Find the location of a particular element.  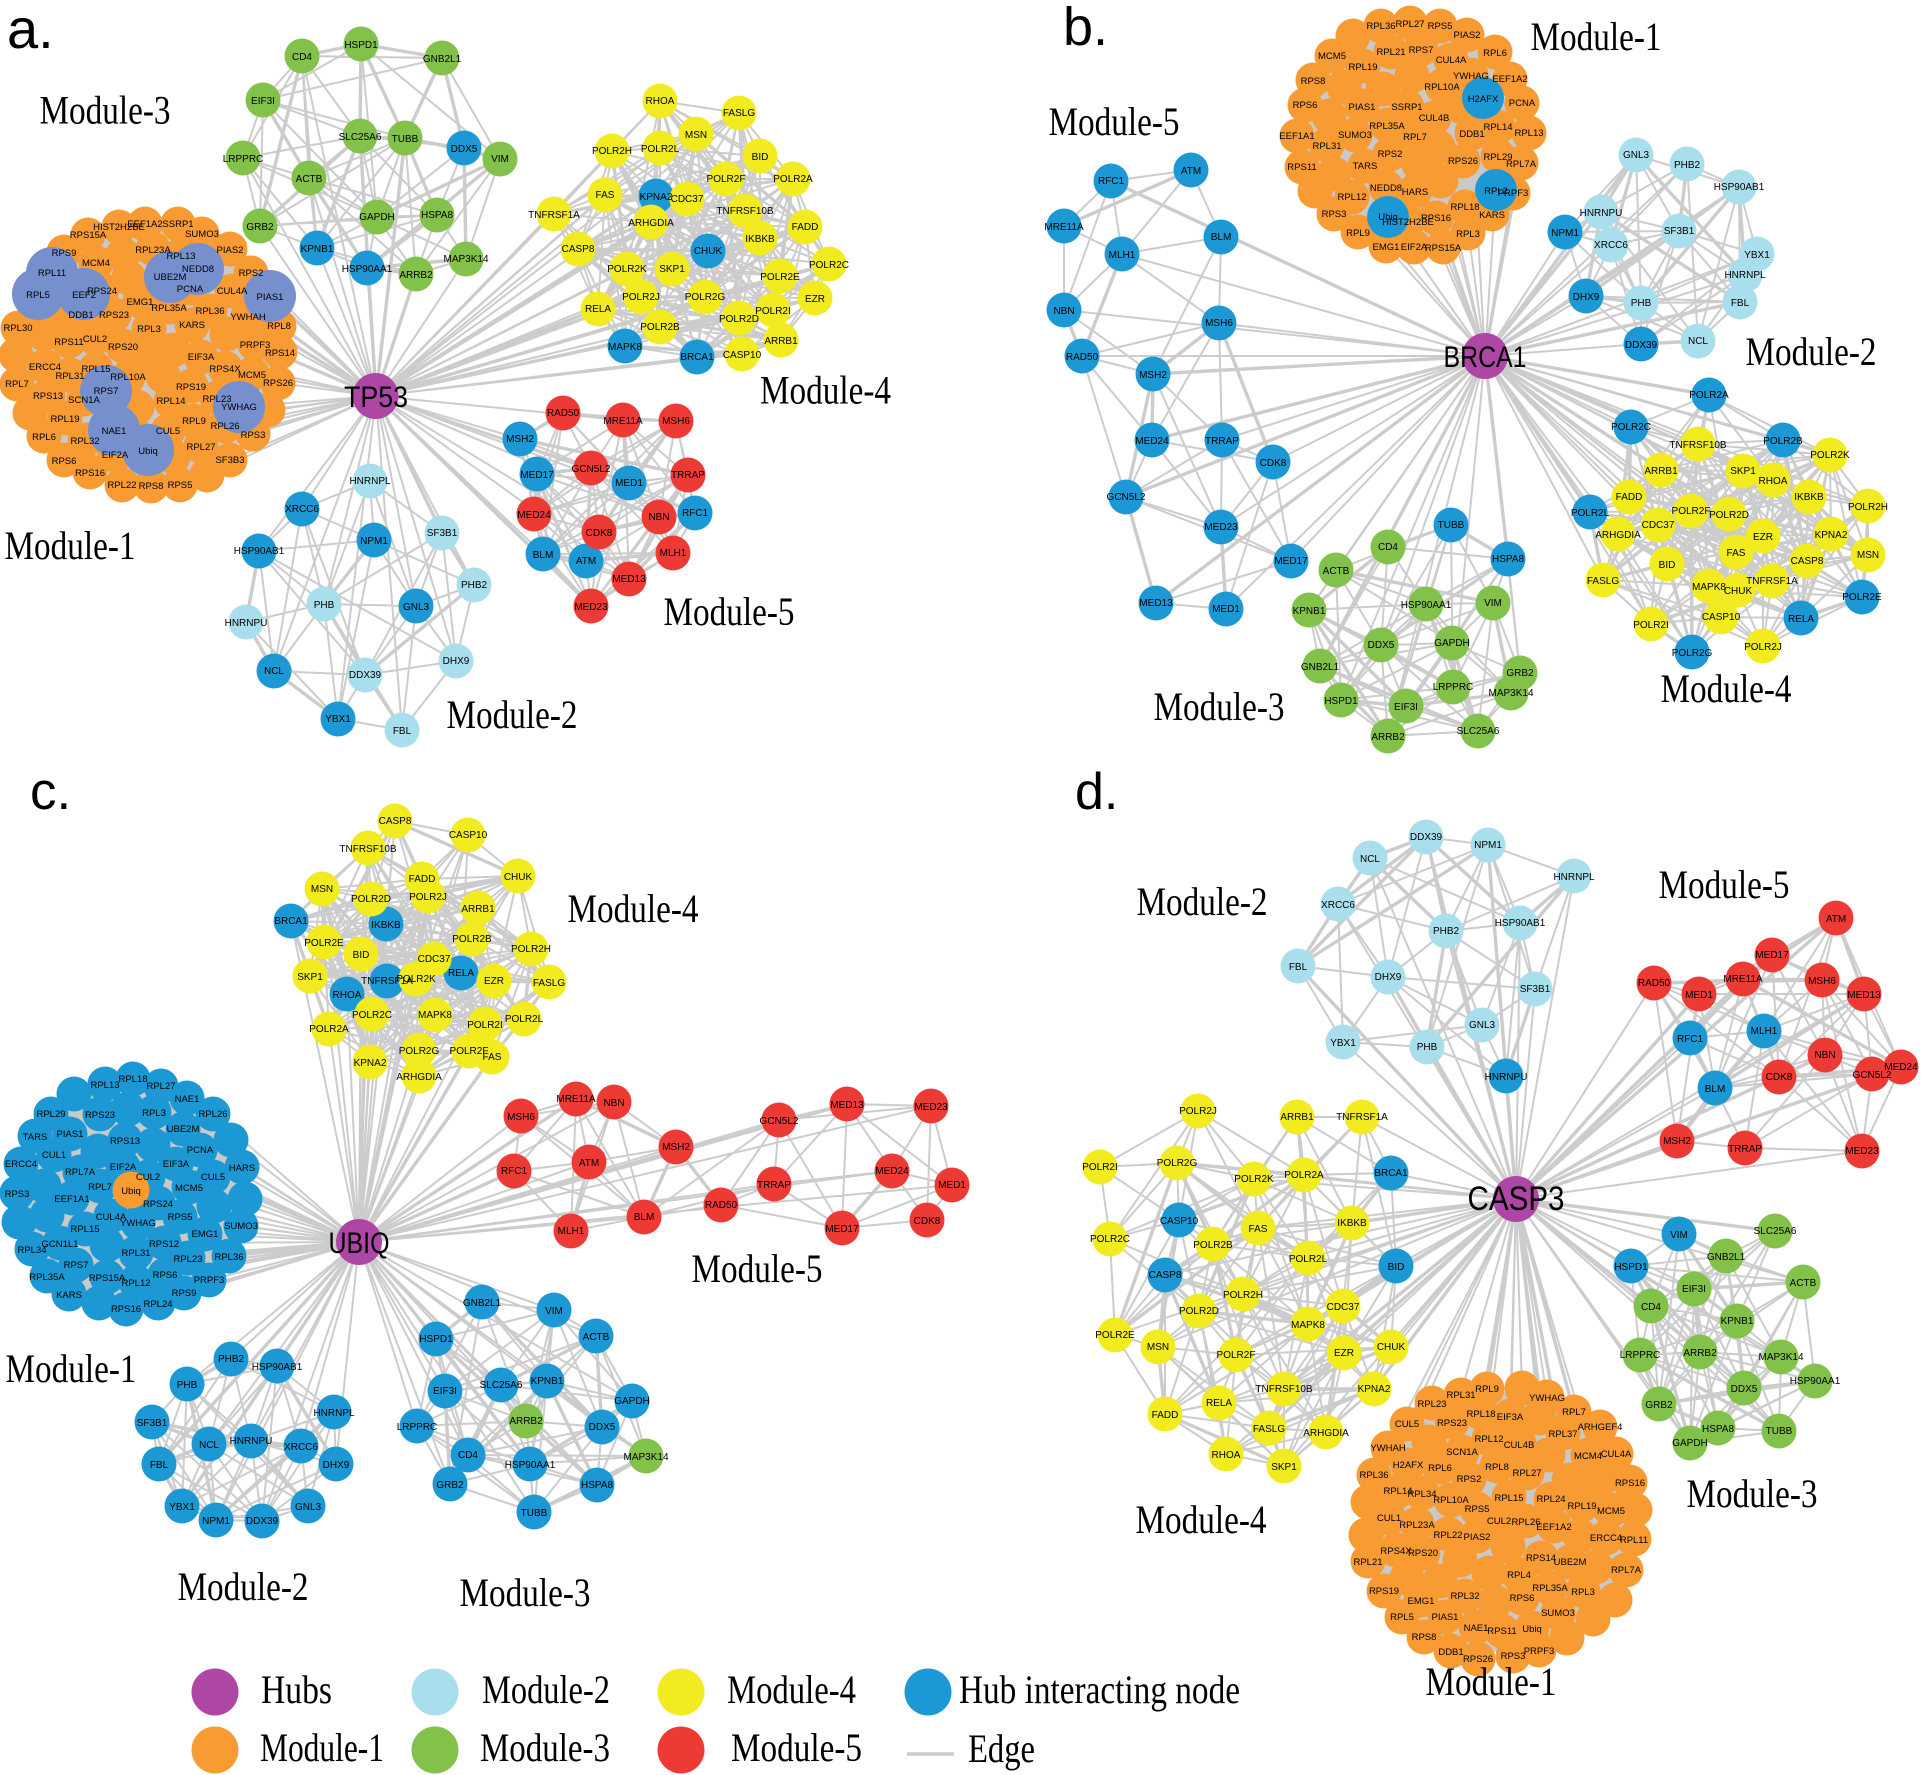

svg-text: POLR2K is located at coordinates (1254, 1179).